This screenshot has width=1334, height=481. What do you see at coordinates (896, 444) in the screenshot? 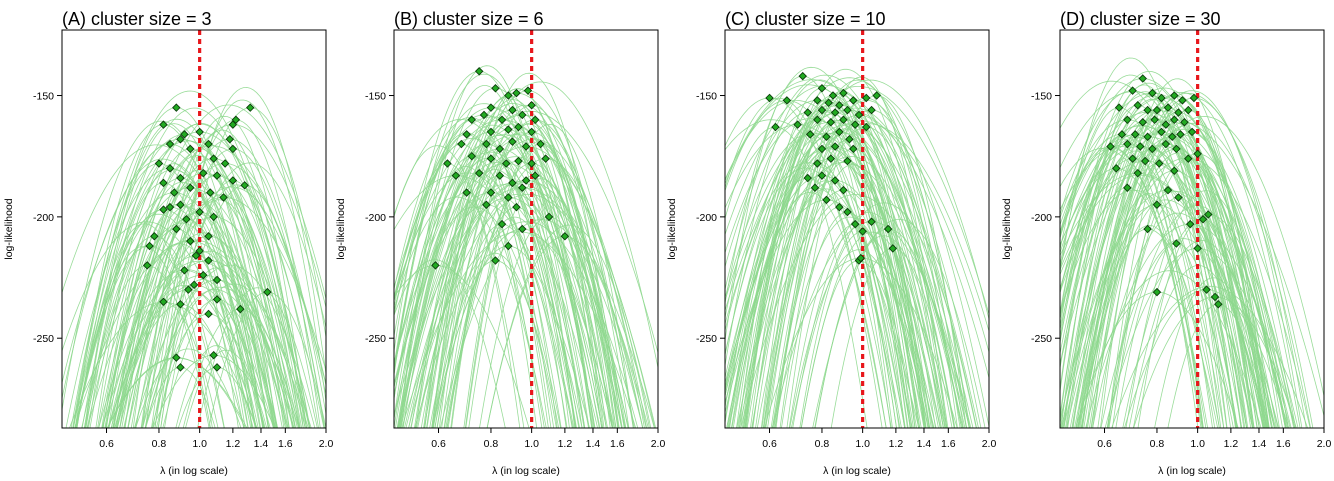
I see `x-tick-label: 1.2` at bounding box center [896, 444].